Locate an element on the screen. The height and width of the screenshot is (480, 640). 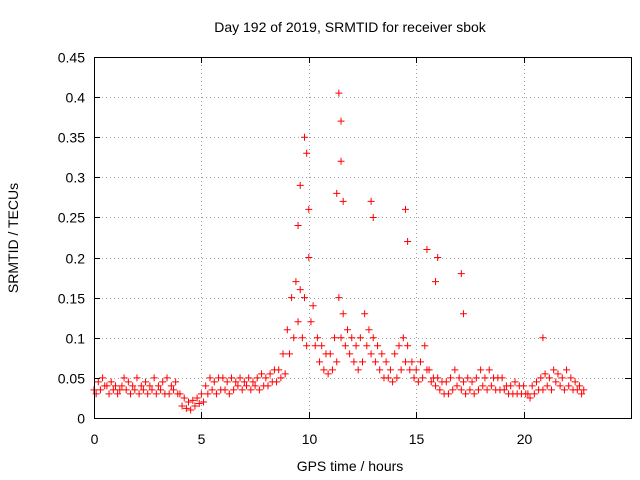
y-axis-label: SRMTID / TECUs is located at coordinates (13, 238).